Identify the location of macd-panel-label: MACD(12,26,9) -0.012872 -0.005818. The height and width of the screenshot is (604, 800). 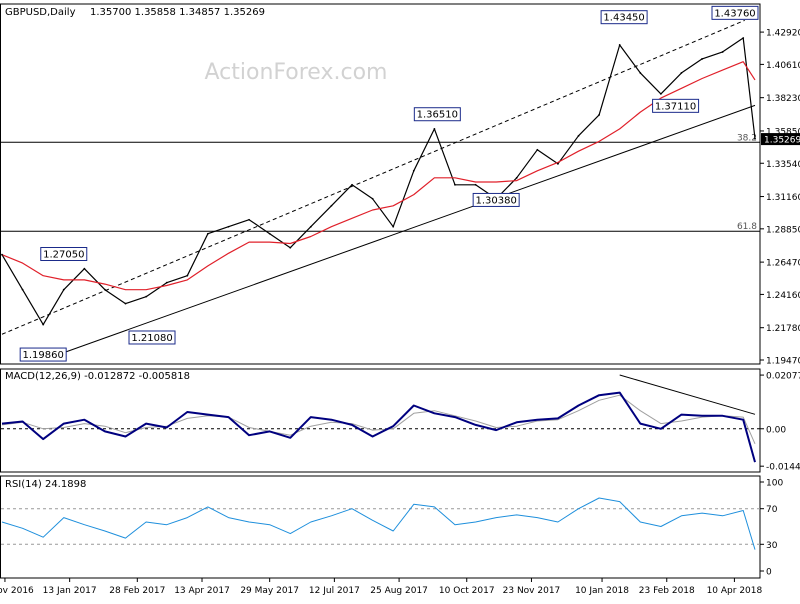
(97, 376).